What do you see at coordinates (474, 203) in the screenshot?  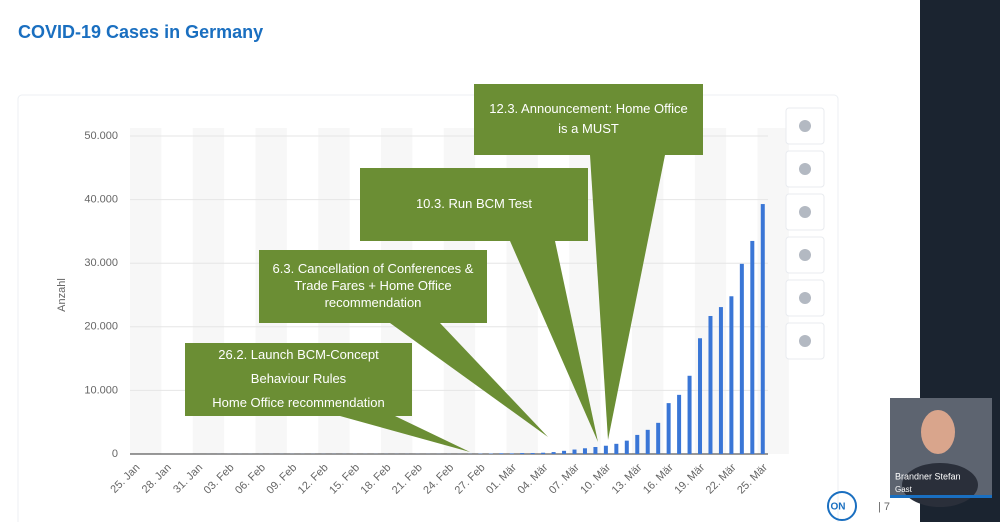 I see `callout-text: 10.3. Run BCM Test` at bounding box center [474, 203].